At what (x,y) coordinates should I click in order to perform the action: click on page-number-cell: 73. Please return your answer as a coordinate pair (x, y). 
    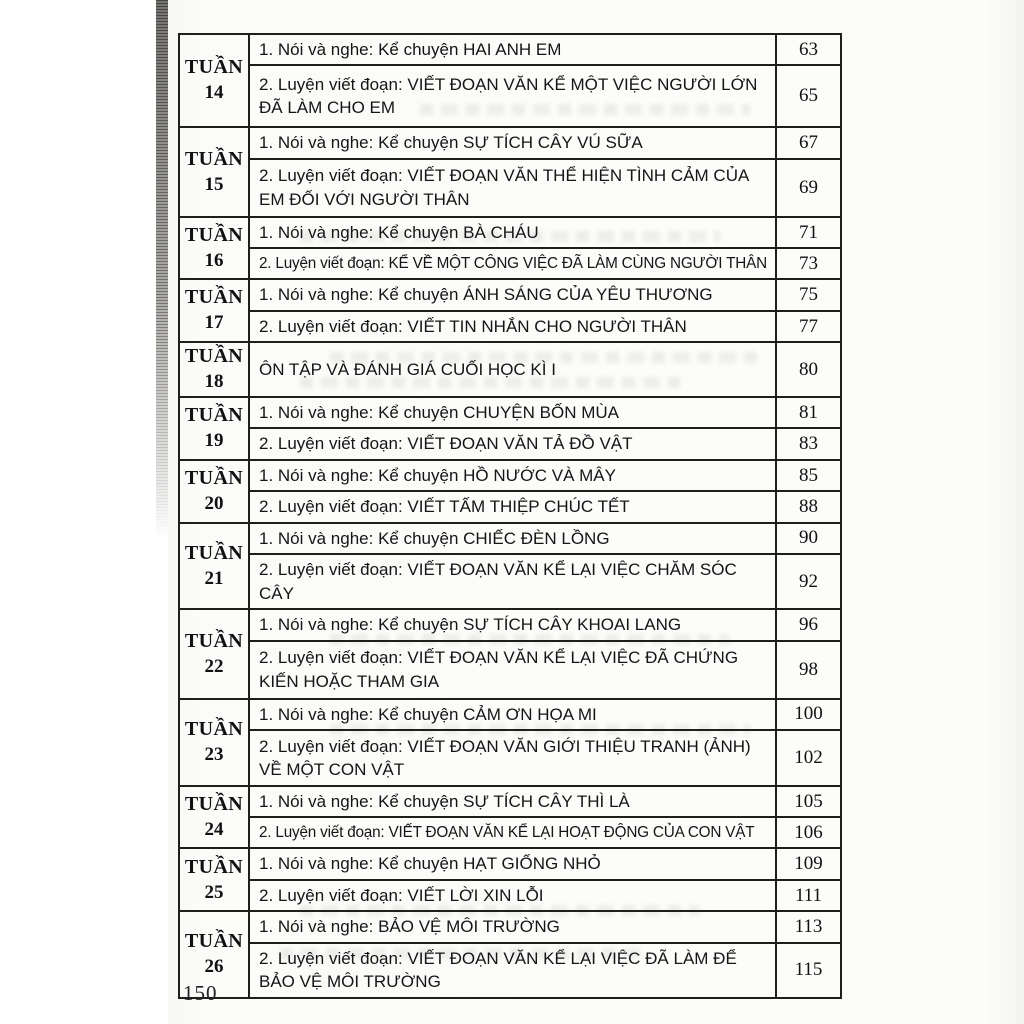
    Looking at the image, I should click on (808, 264).